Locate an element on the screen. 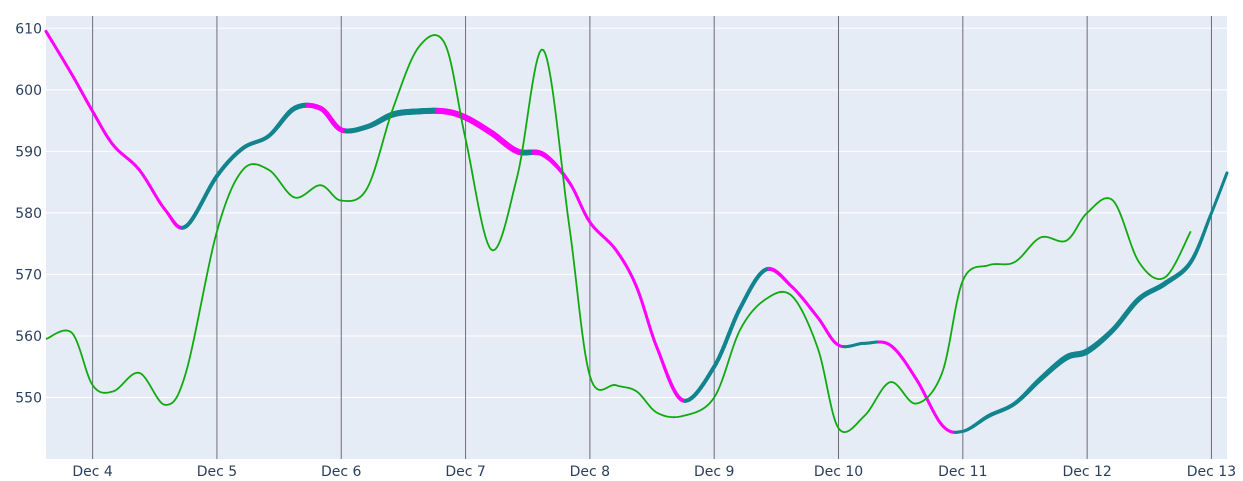 This screenshot has height=481, width=1243. x-tick-label: Dec 6 is located at coordinates (341, 472).